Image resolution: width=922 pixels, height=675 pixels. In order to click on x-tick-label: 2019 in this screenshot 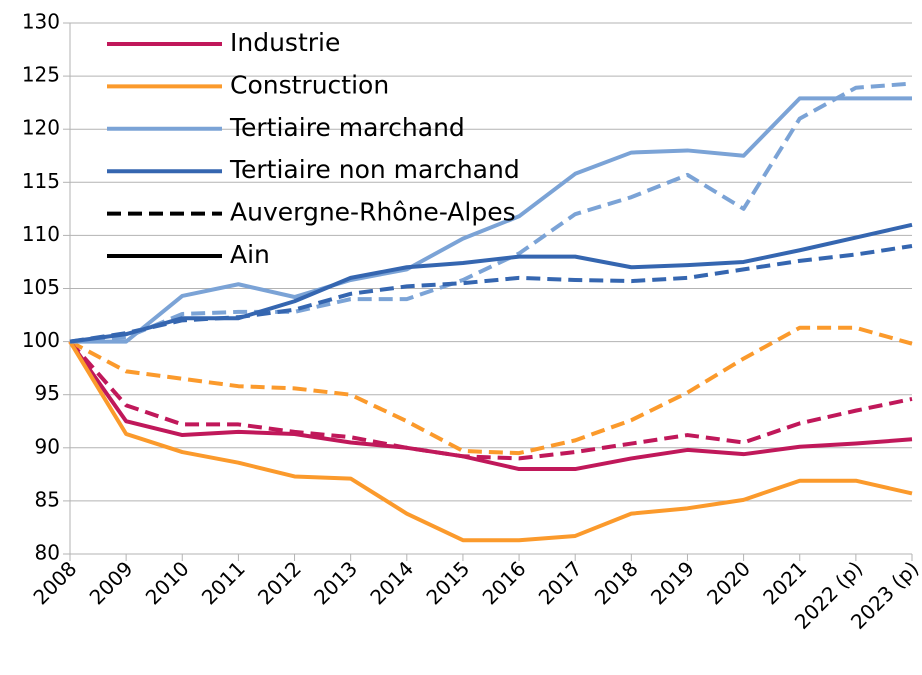, I will do `click(672, 582)`.